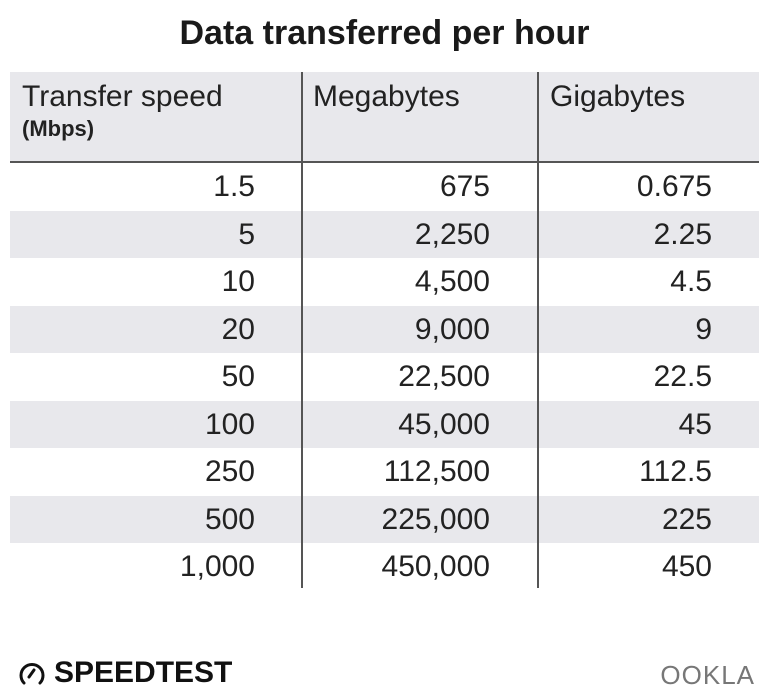 The height and width of the screenshot is (698, 769). Describe the element at coordinates (686, 519) in the screenshot. I see `gigabytes-cell: 225` at that location.